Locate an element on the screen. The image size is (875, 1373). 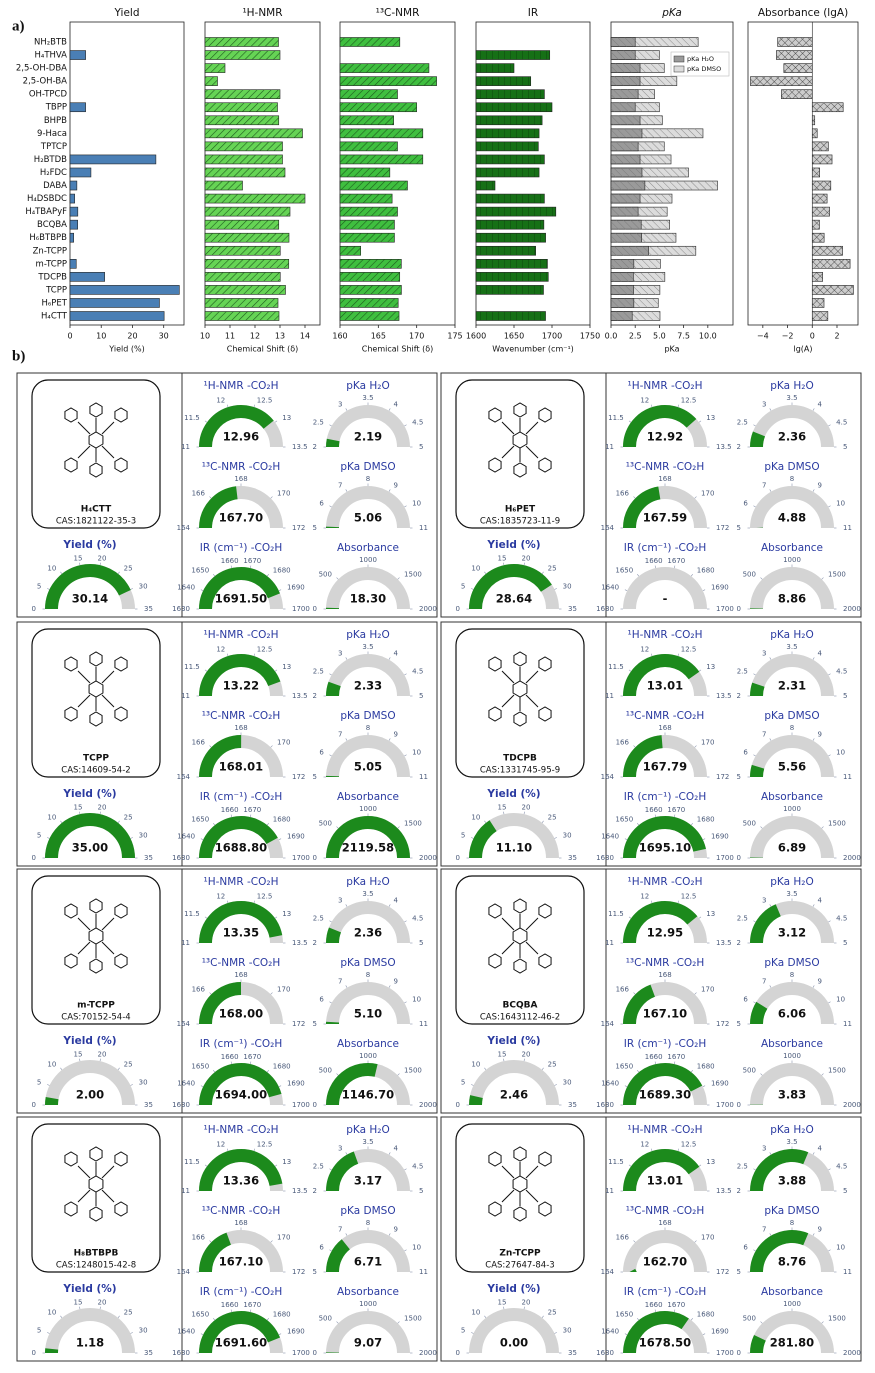
x-tick-label: 1700 is located at coordinates (552, 336).